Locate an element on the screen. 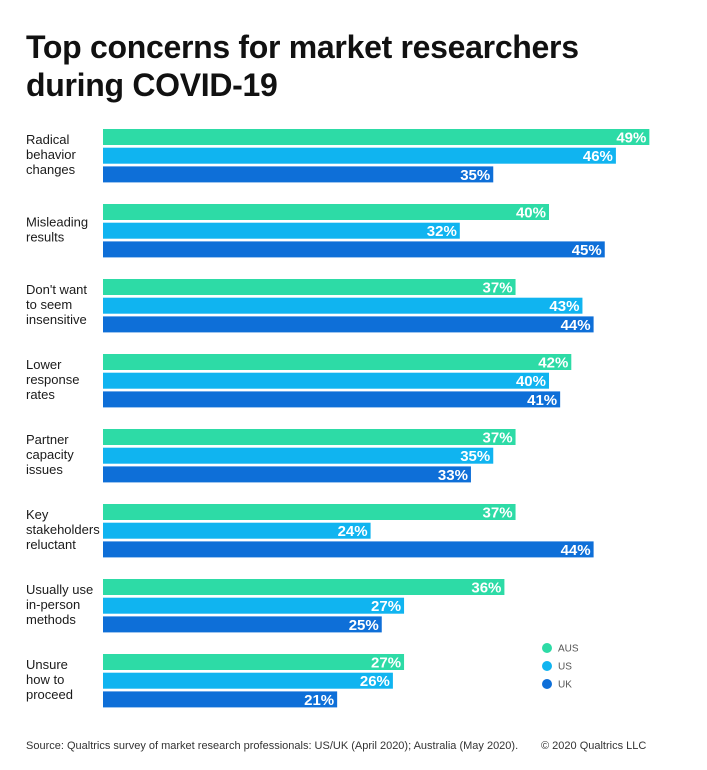  category-group: Misleading results 40% 32% 45% is located at coordinates (315, 231).